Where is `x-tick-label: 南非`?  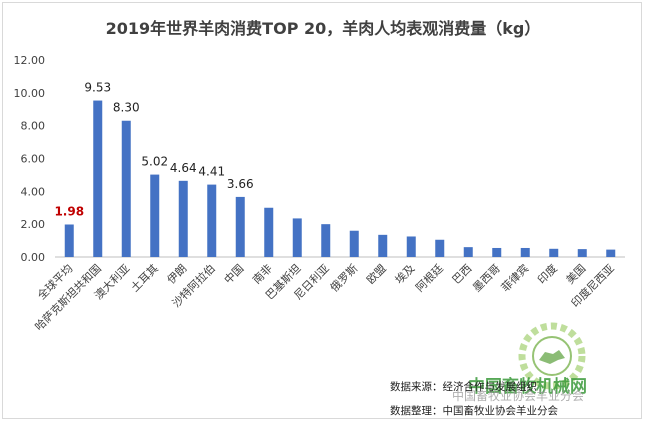
x-tick-label: 南非 is located at coordinates (262, 274).